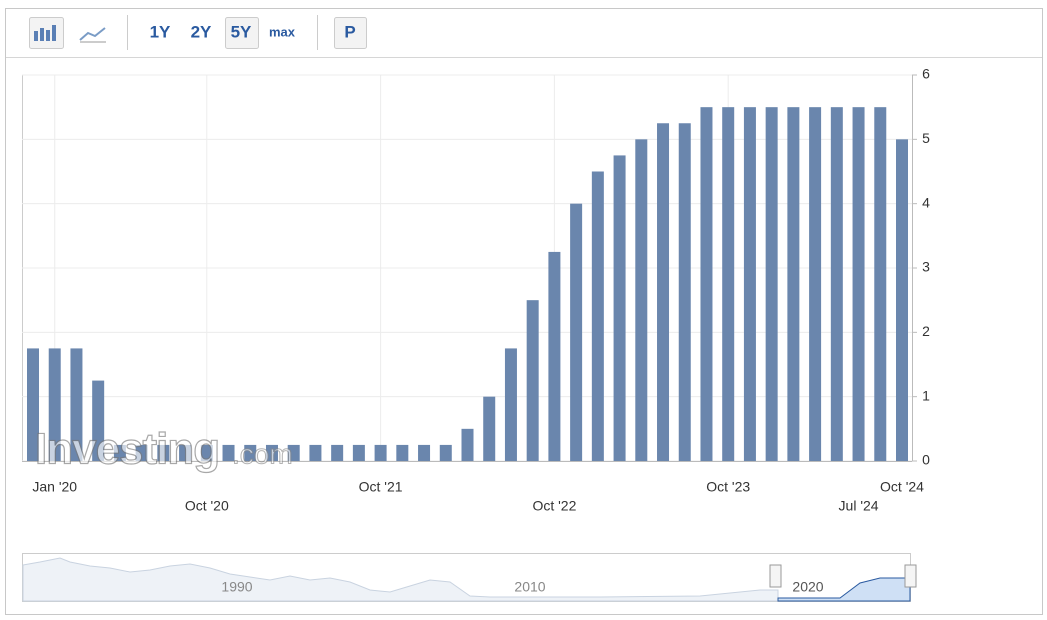 This screenshot has width=1047, height=620. What do you see at coordinates (92, 35) in the screenshot?
I see `line-chart-button` at bounding box center [92, 35].